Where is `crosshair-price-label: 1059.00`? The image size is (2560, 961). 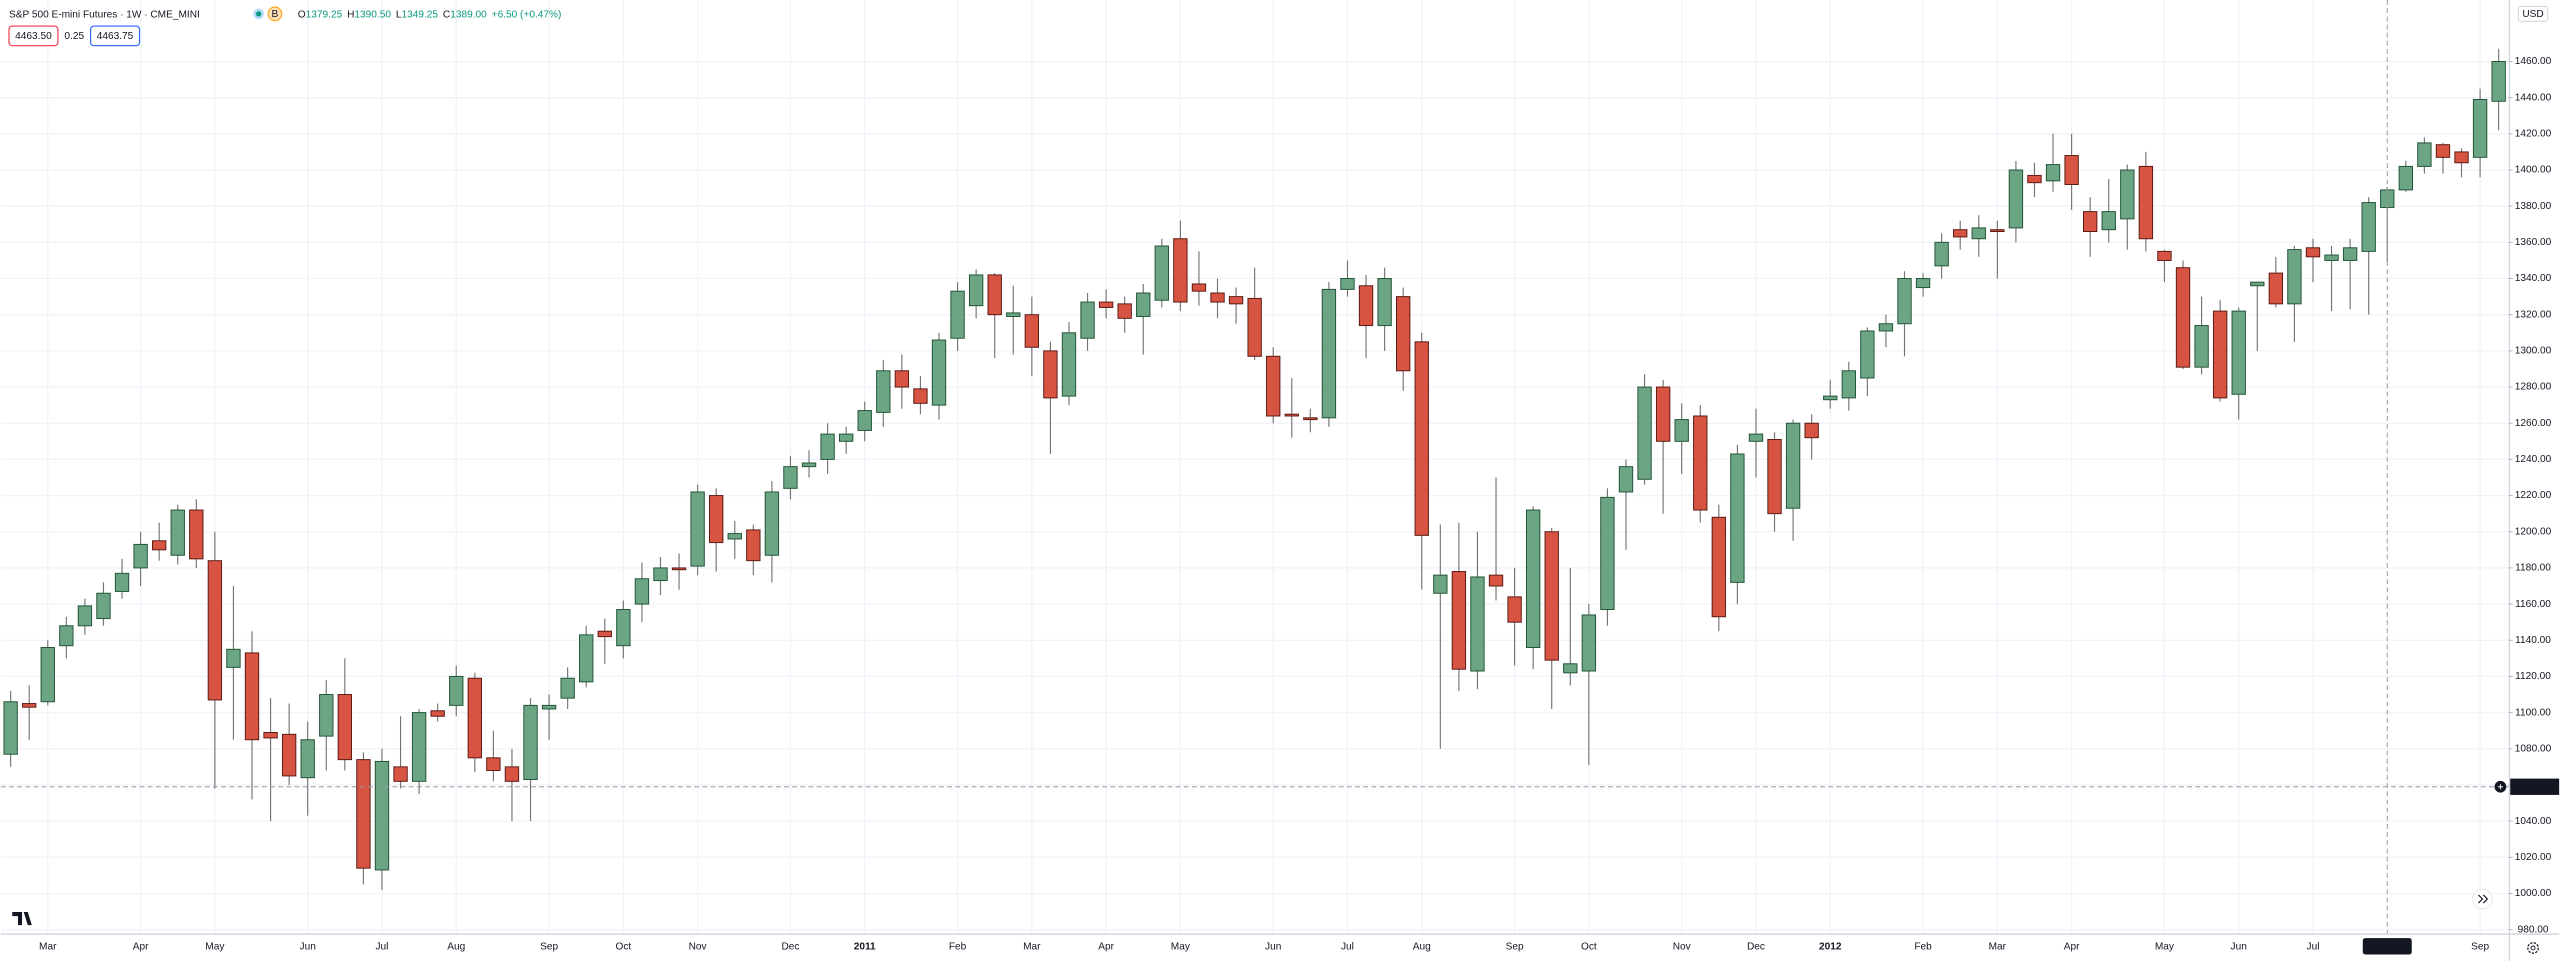
crosshair-price-label: 1059.00 is located at coordinates (2533, 787).